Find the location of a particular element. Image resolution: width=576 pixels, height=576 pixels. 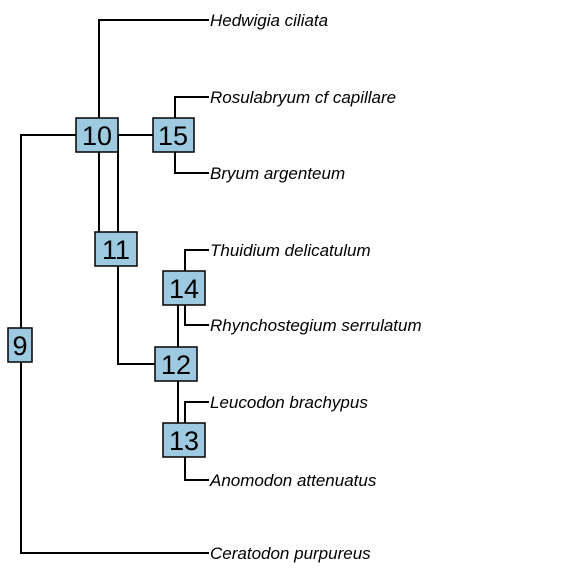

node-12-box is located at coordinates (176, 364).